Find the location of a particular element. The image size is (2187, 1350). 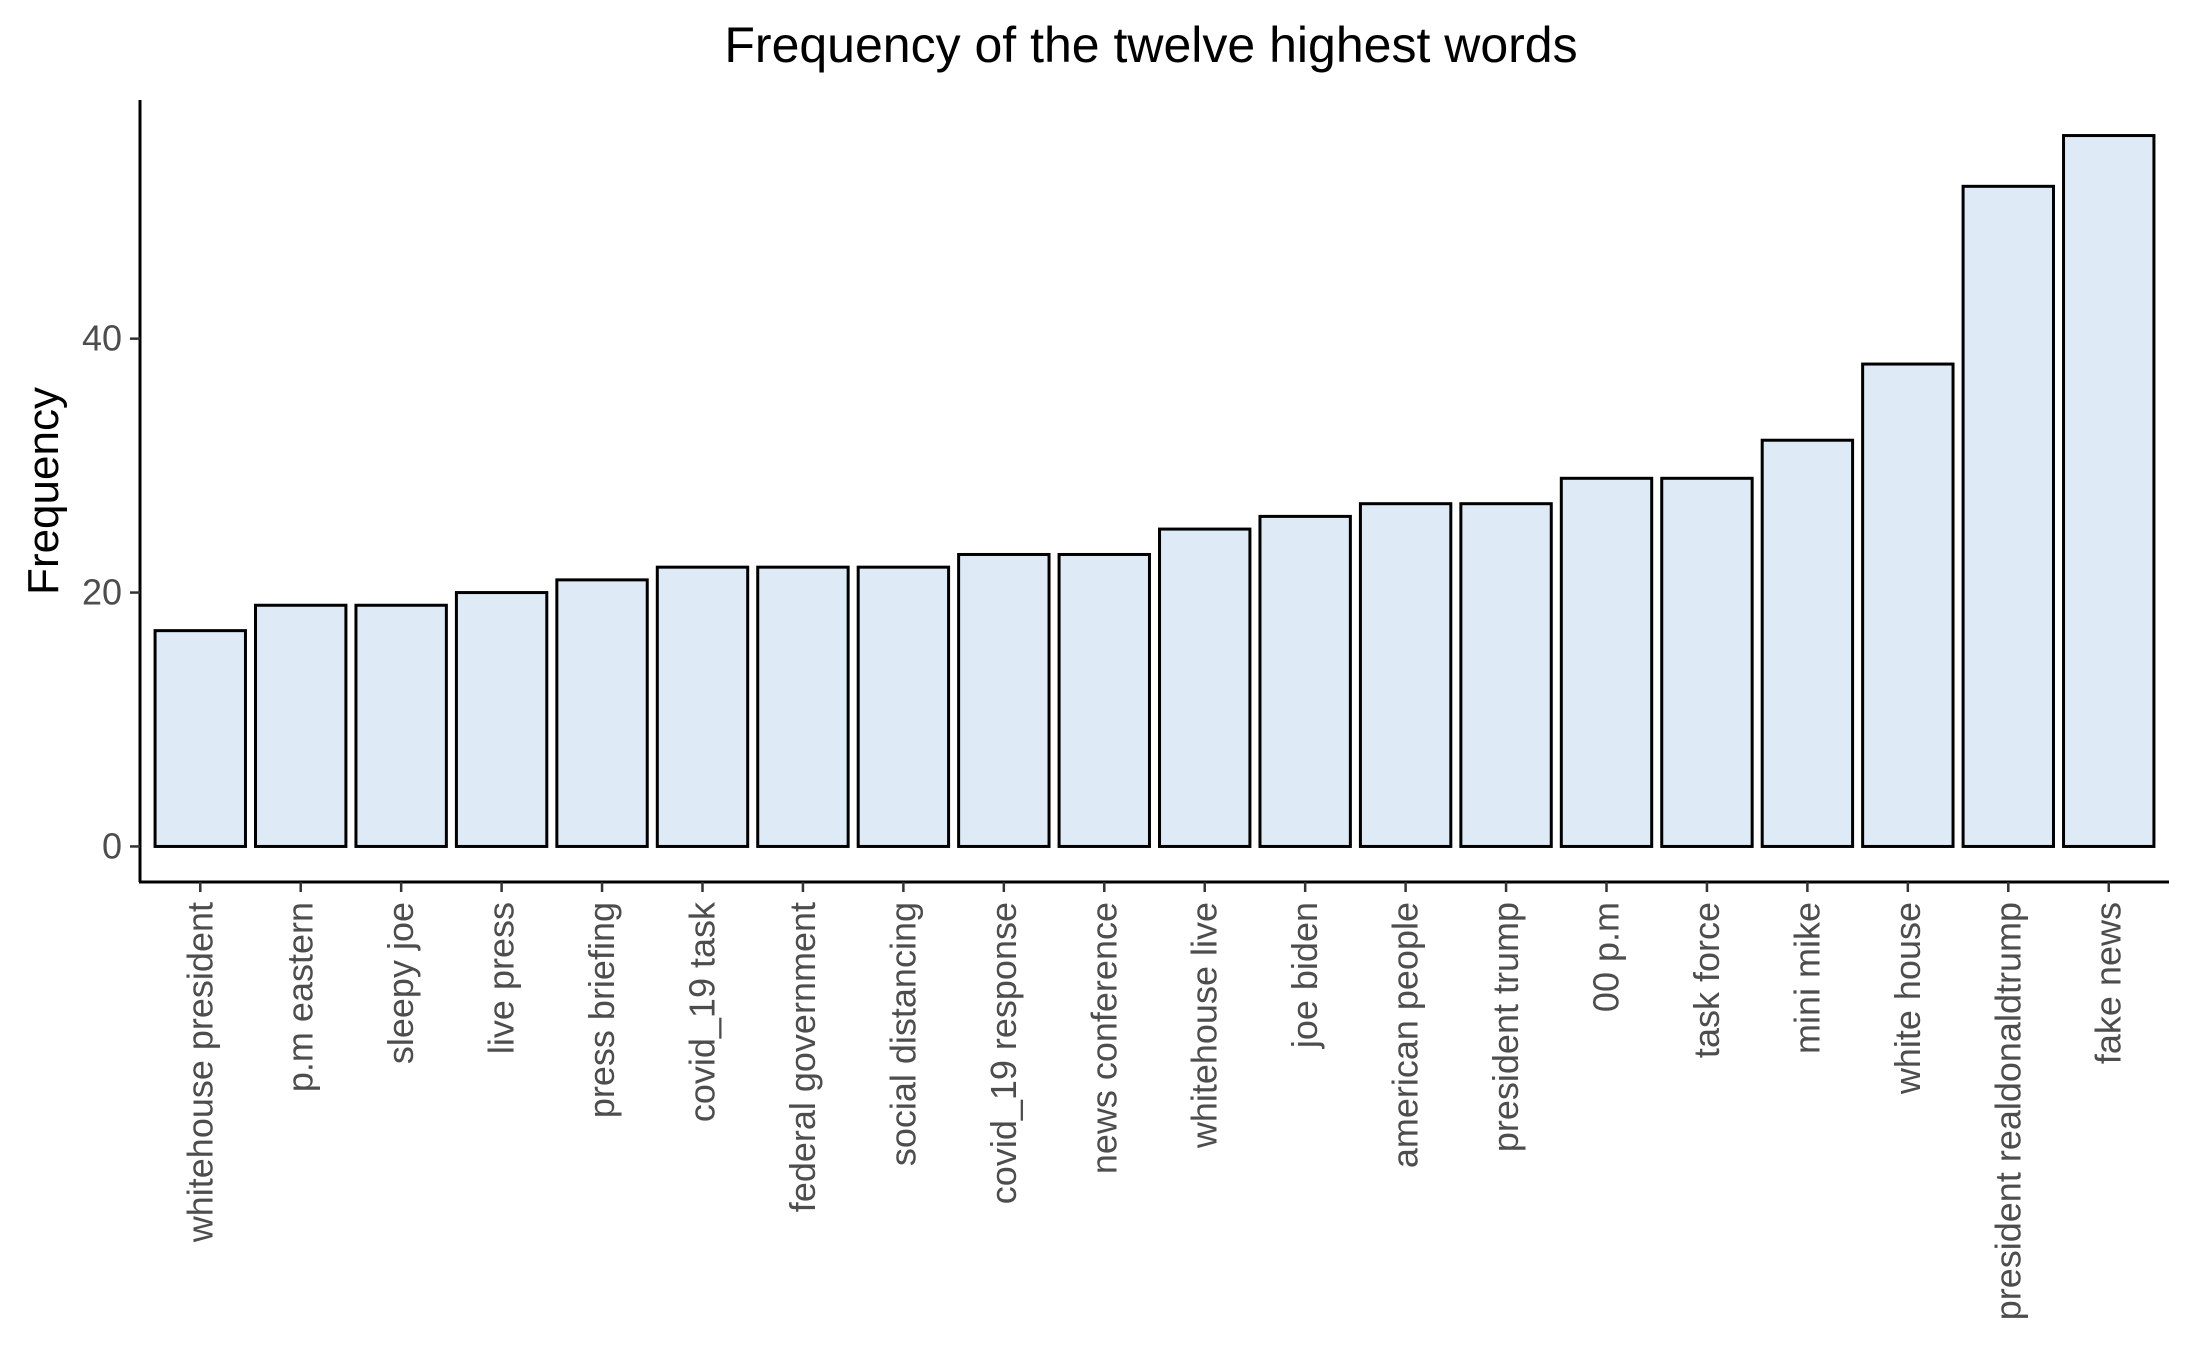

bar-live-press is located at coordinates (501, 719).